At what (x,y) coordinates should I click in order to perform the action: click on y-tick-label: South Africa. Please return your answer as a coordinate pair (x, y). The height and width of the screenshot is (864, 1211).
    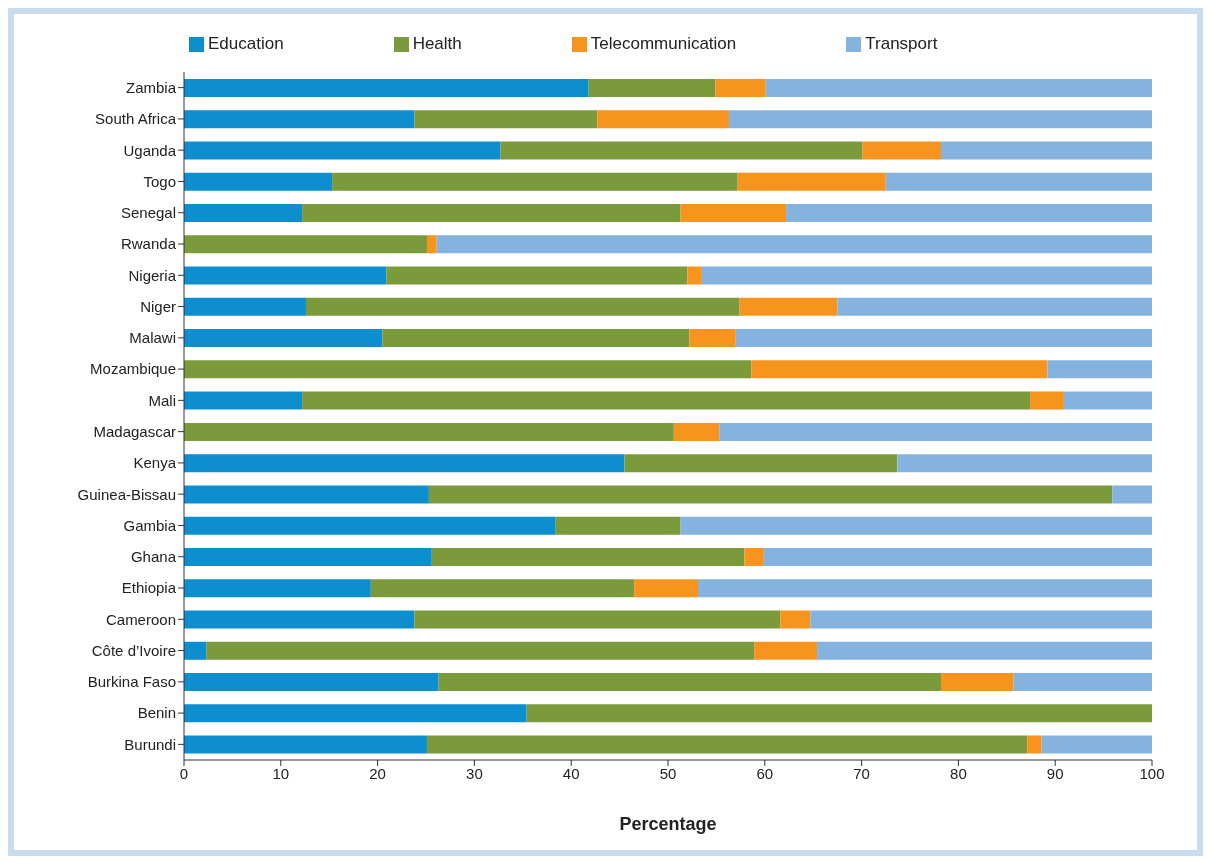
    Looking at the image, I should click on (136, 119).